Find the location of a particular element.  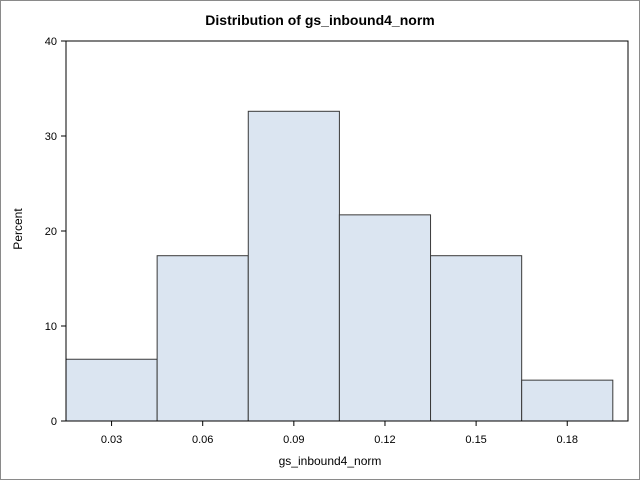

y-tick-label: 0 is located at coordinates (54, 422).